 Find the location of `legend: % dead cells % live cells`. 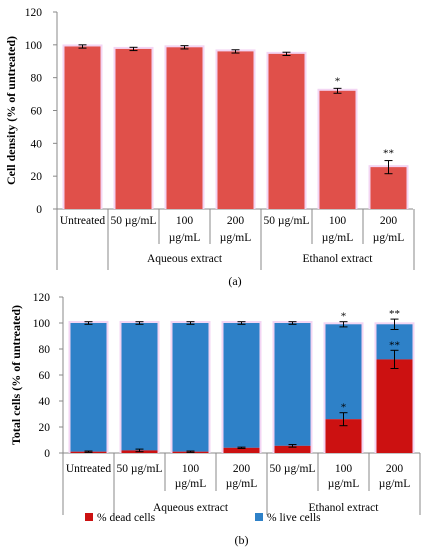

legend: % dead cells % live cells is located at coordinates (203, 518).